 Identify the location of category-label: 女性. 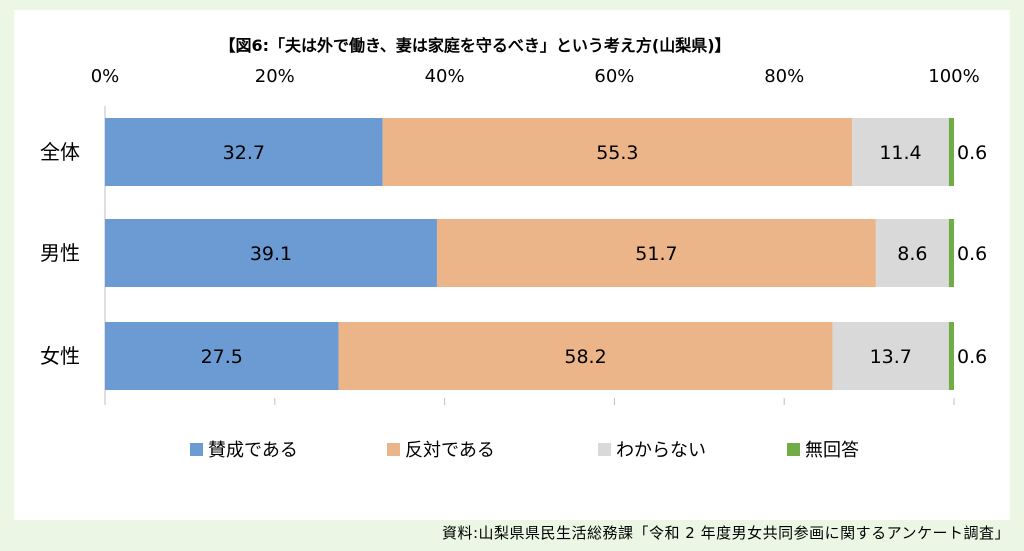
(60, 356).